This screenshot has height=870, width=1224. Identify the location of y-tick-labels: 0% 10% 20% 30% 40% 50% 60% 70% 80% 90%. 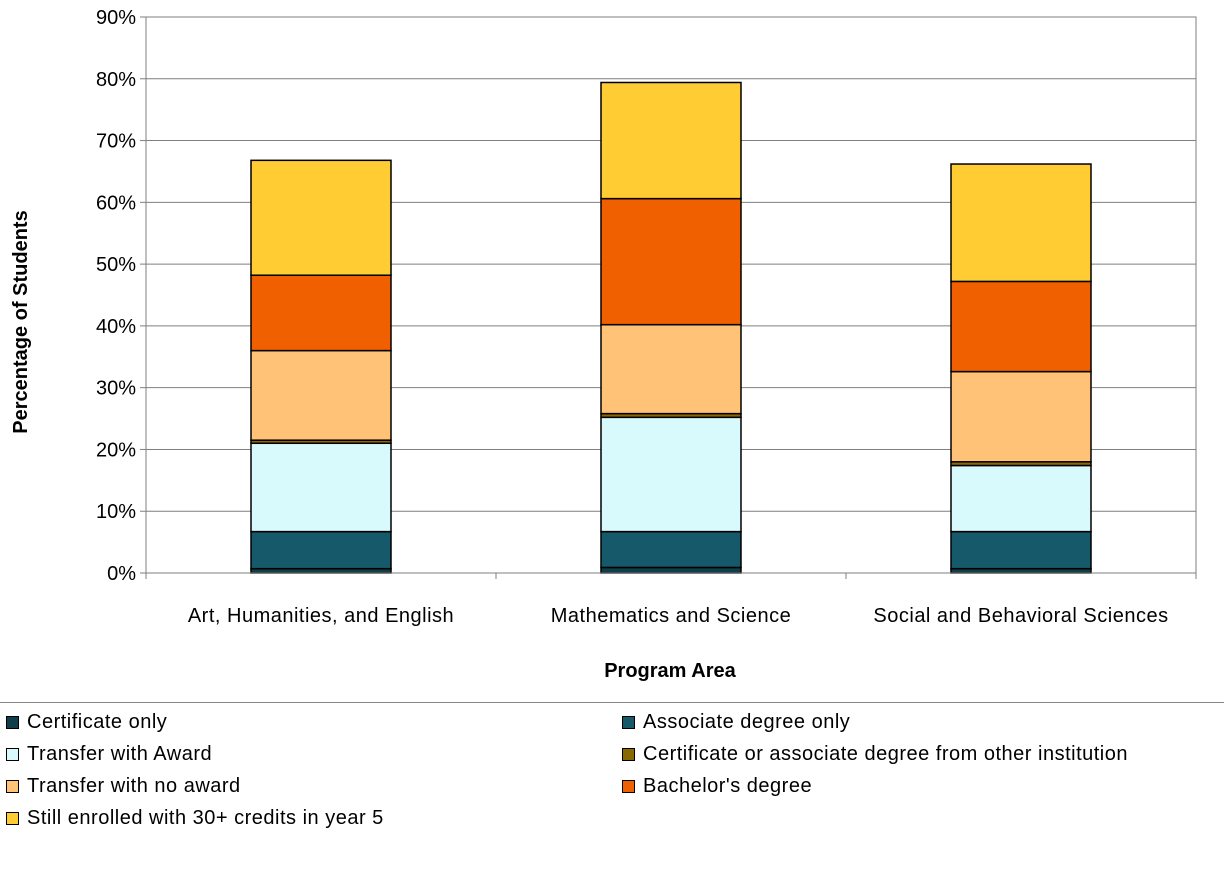
(116, 296).